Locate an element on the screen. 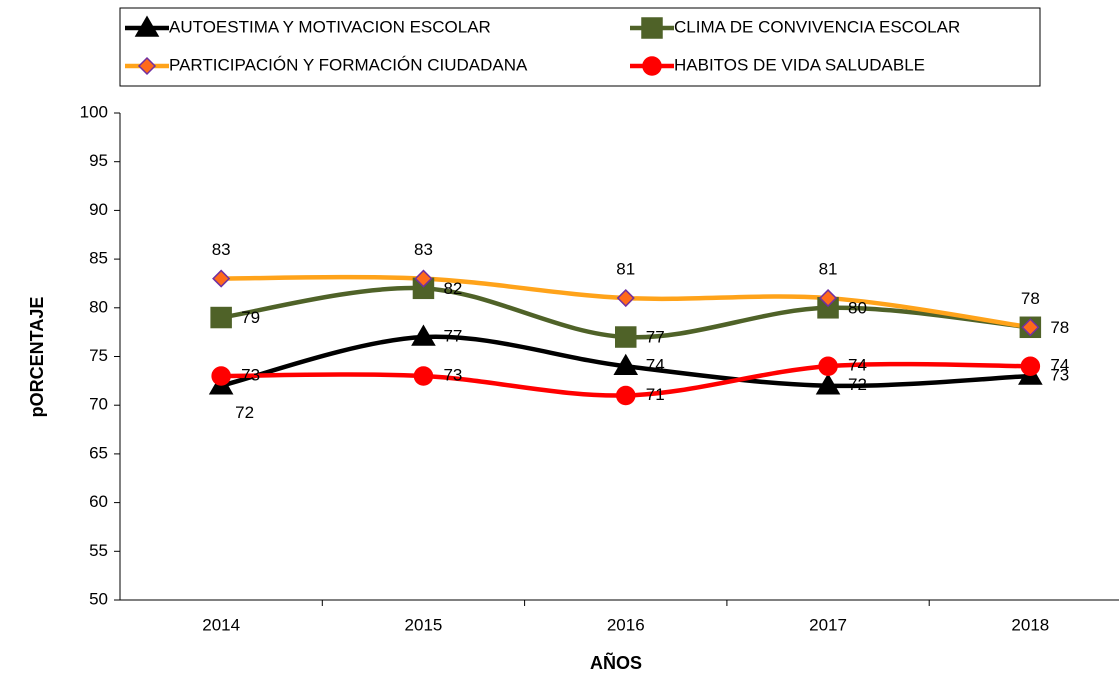  y-axis-label: pORCENTAJE is located at coordinates (37, 357).